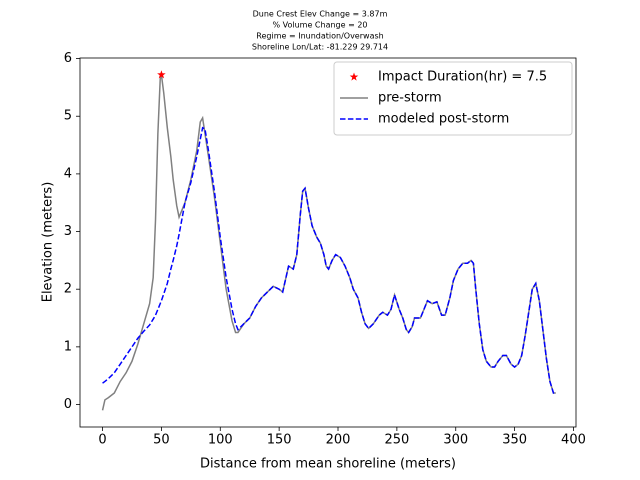 The height and width of the screenshot is (480, 640). Describe the element at coordinates (573, 440) in the screenshot. I see `x-tick-label: 400` at that location.